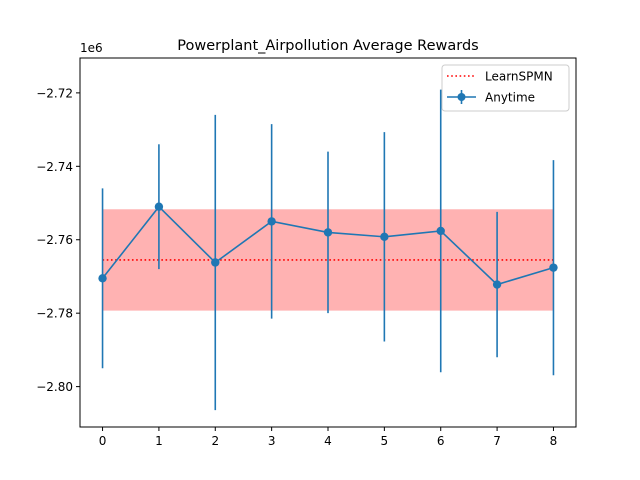 The height and width of the screenshot is (480, 640). What do you see at coordinates (441, 441) in the screenshot?
I see `x-tick-label: 6` at bounding box center [441, 441].